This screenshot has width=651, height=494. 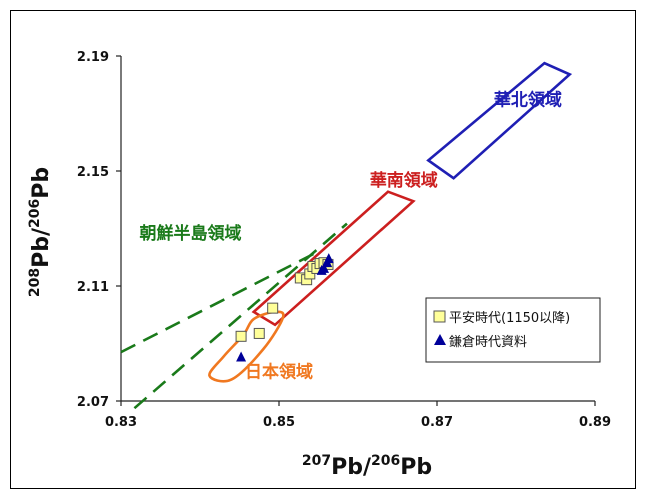 I want to click on region-label-3: 朝鮮半島領域, so click(x=191, y=233).